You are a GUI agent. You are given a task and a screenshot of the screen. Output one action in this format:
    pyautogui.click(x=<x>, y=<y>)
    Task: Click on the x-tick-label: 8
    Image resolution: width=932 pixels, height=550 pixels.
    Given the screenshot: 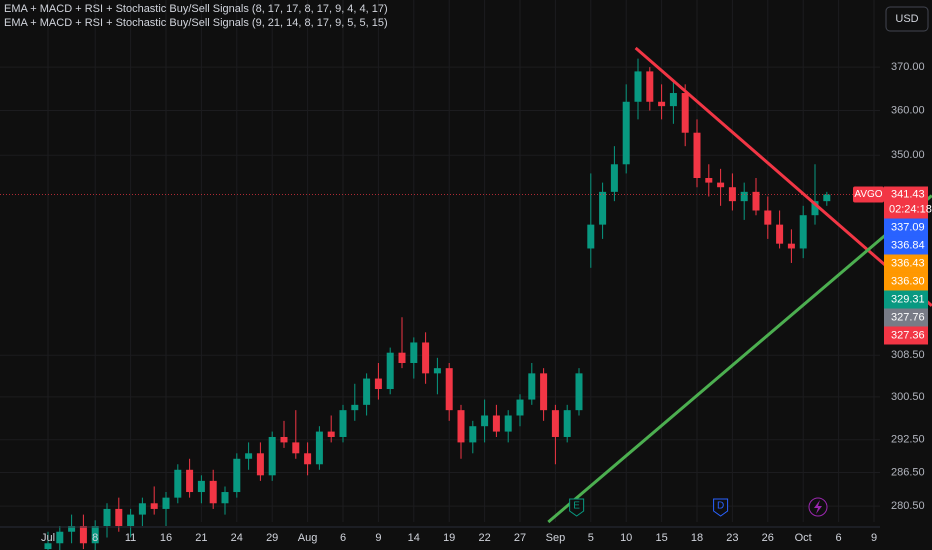 What is the action you would take?
    pyautogui.click(x=95, y=538)
    